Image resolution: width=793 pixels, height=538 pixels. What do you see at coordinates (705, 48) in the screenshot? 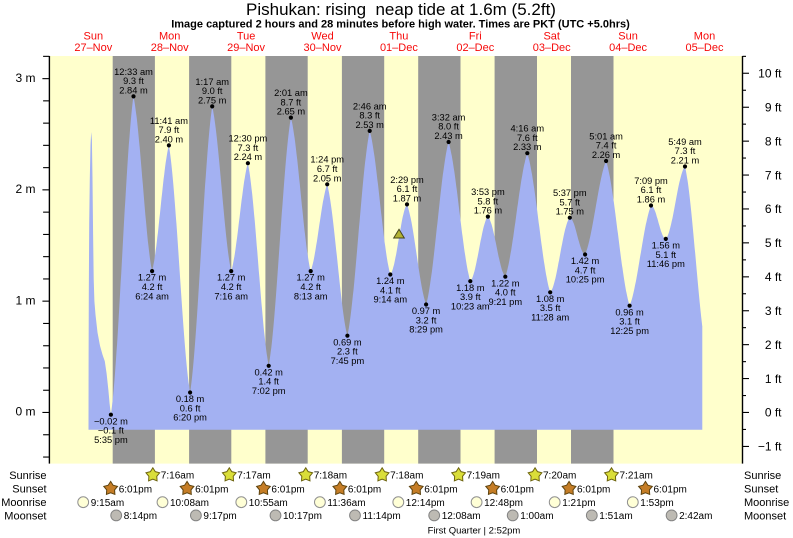
I see `svg-text: 05–Dec` at bounding box center [705, 48].